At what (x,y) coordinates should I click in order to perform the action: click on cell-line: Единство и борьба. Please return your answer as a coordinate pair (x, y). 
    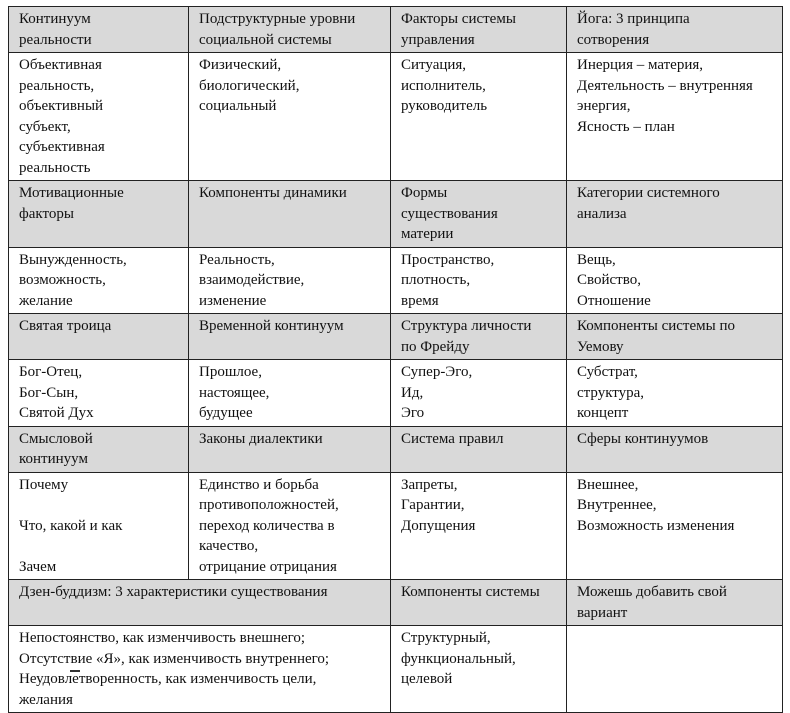
    Looking at the image, I should click on (259, 484).